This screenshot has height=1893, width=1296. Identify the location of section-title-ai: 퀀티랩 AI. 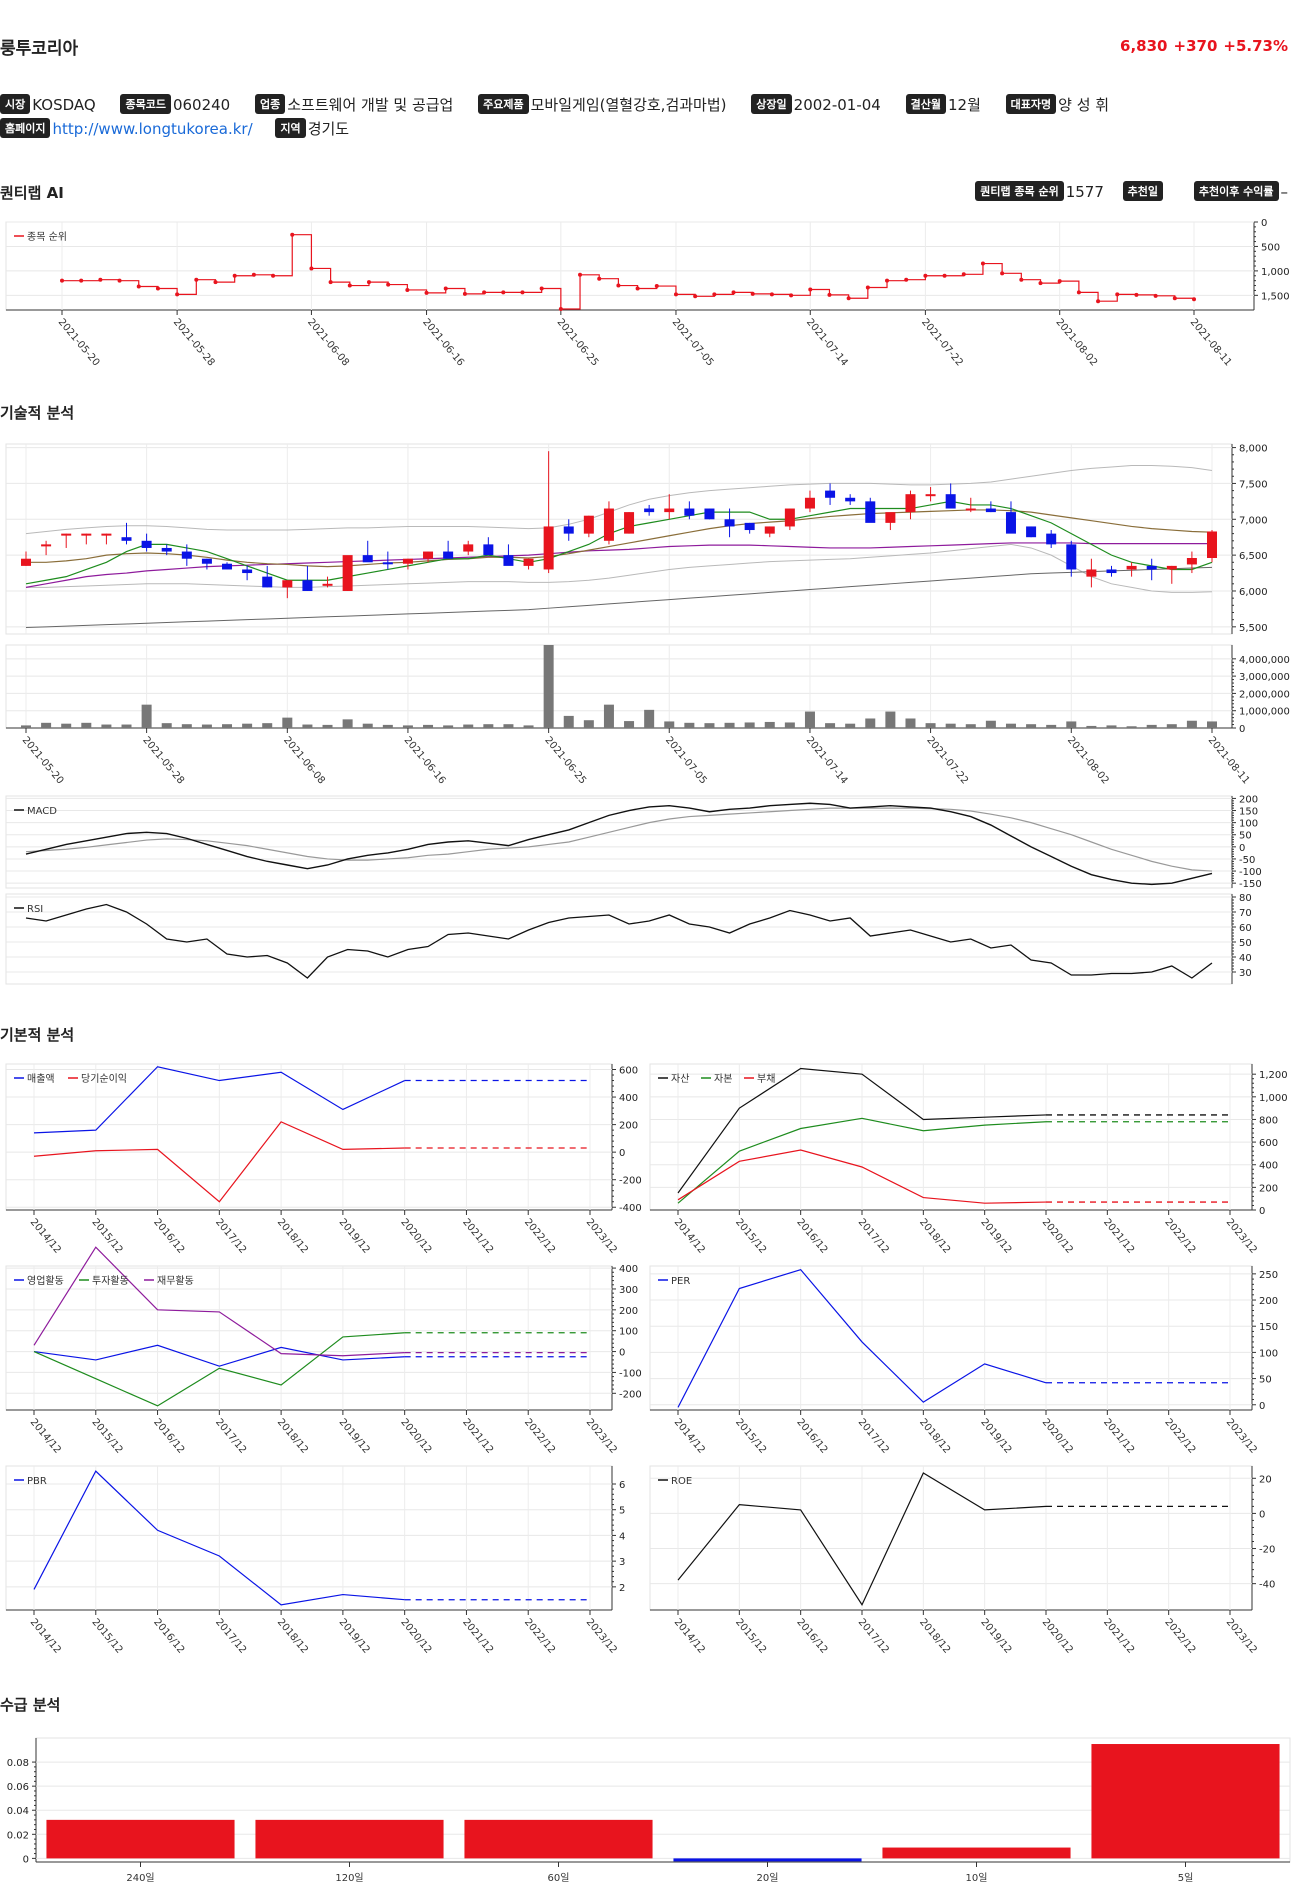
(32, 193).